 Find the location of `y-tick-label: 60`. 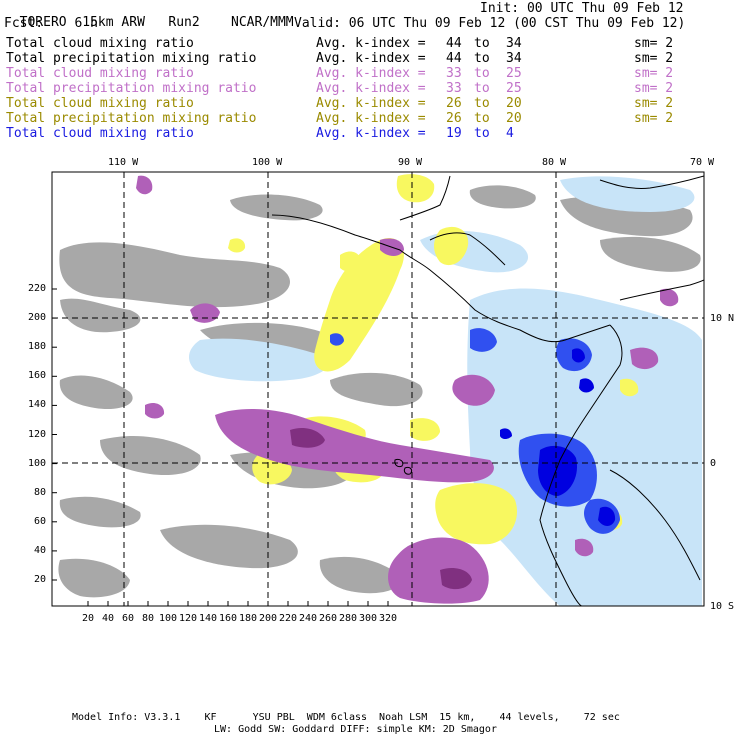

y-tick-label: 60 is located at coordinates (39, 521).